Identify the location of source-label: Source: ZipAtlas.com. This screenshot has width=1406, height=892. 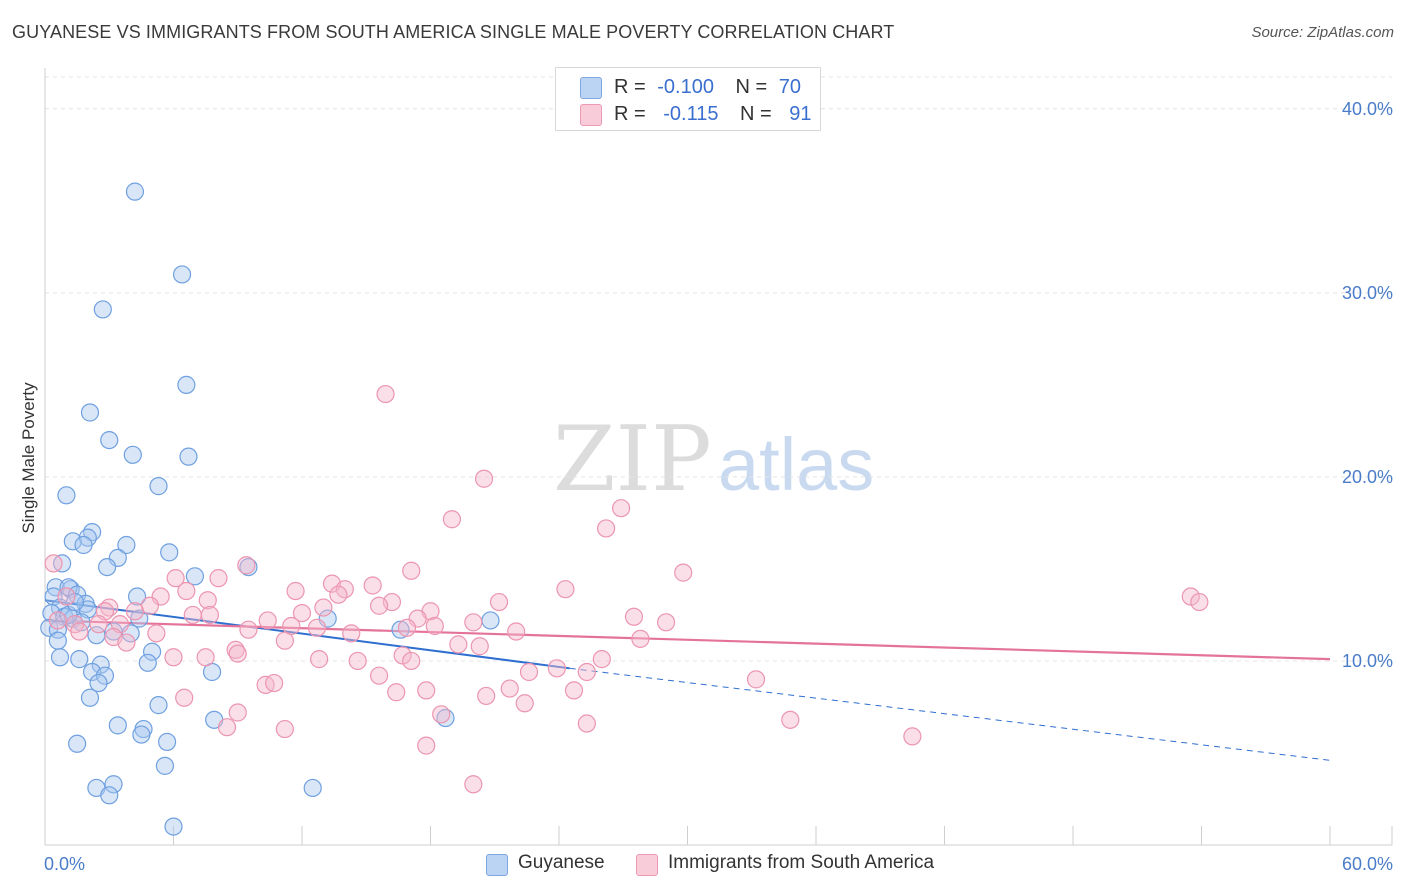
(1322, 32).